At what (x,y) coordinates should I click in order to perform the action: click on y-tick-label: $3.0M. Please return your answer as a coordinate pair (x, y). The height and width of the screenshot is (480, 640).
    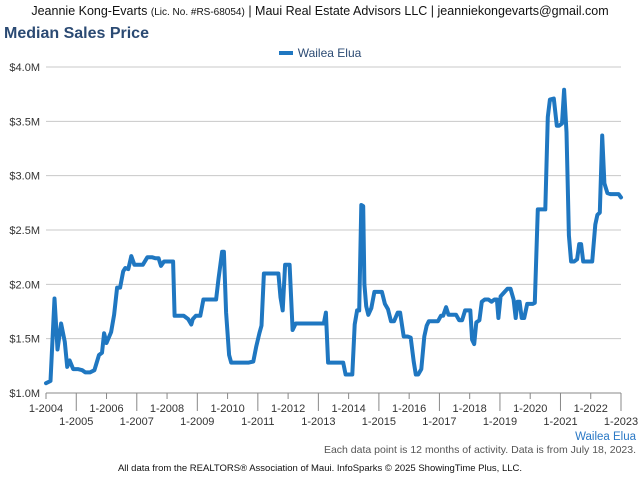
    Looking at the image, I should click on (24, 177).